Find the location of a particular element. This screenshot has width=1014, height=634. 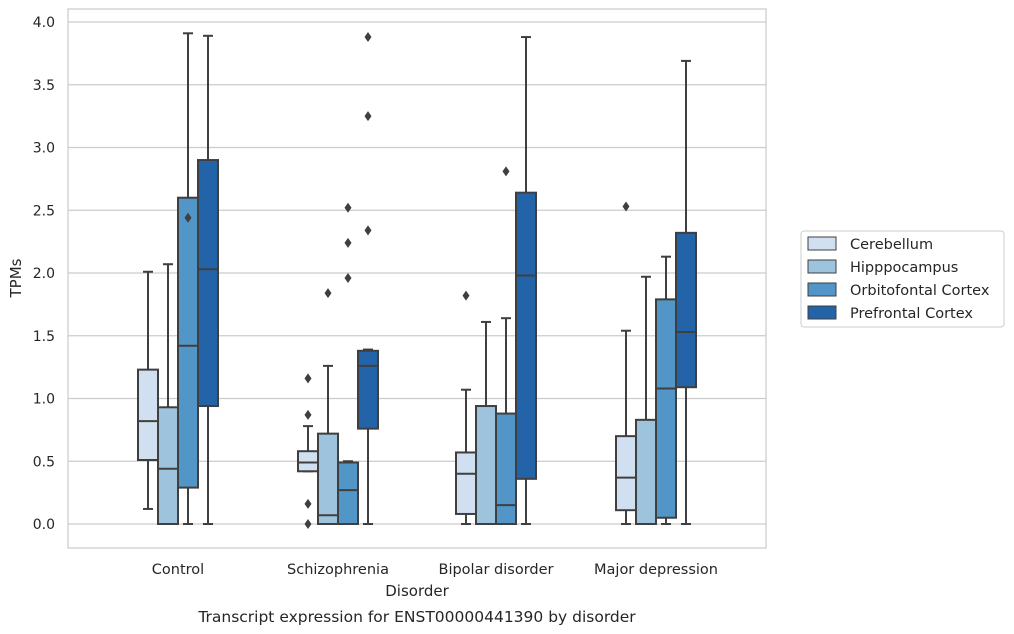

x-tick-label: Bipolar disorder is located at coordinates (496, 570).